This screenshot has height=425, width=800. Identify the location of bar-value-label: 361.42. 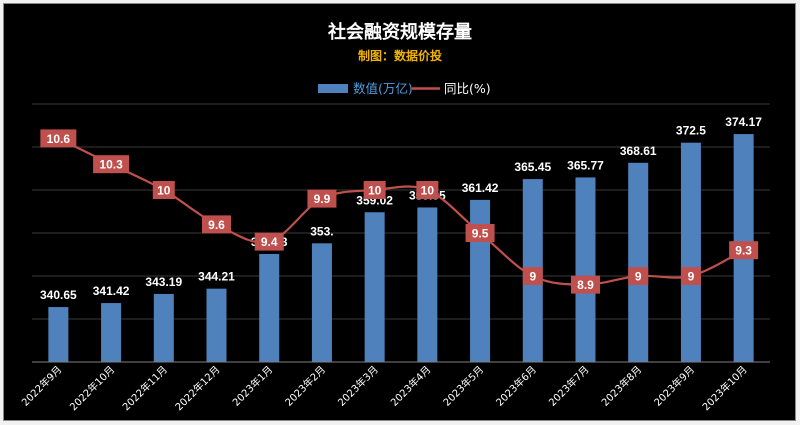
(480, 188).